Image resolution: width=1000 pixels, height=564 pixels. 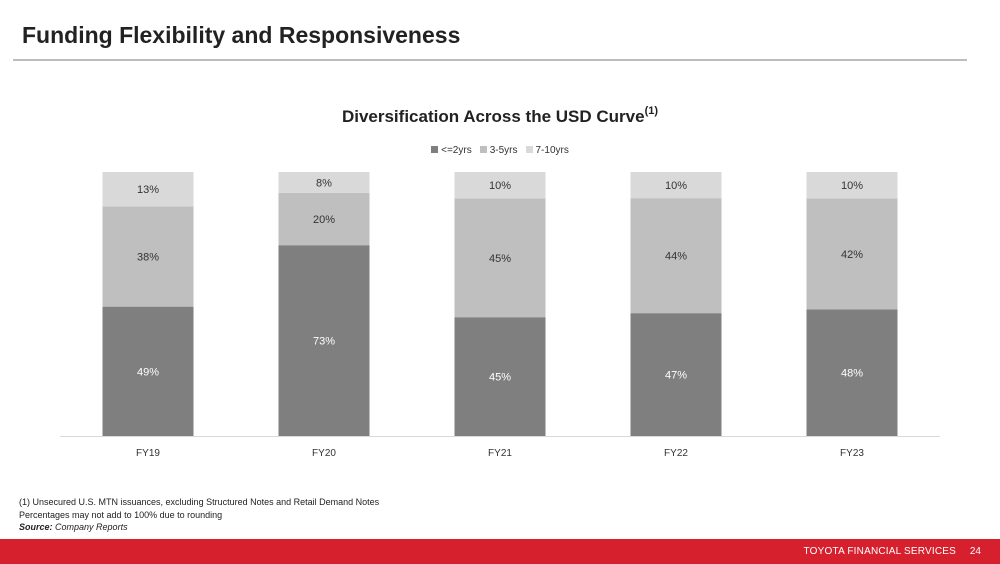 I want to click on page-title: Funding Flexibility and Responsiveness, so click(x=241, y=35).